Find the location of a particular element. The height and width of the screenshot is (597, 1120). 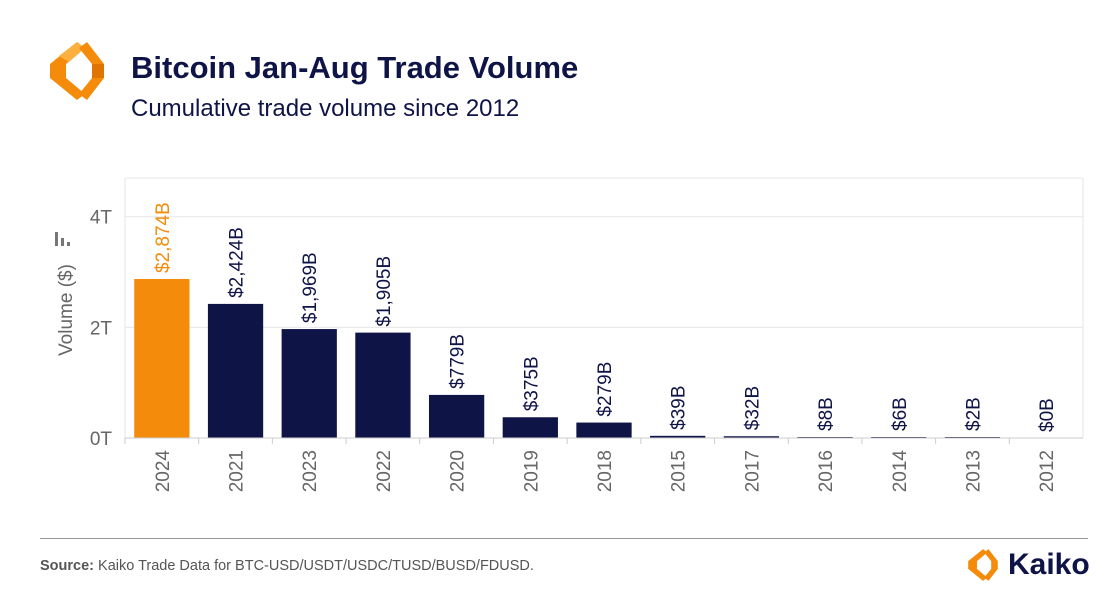

source-label: Source: is located at coordinates (67, 566).